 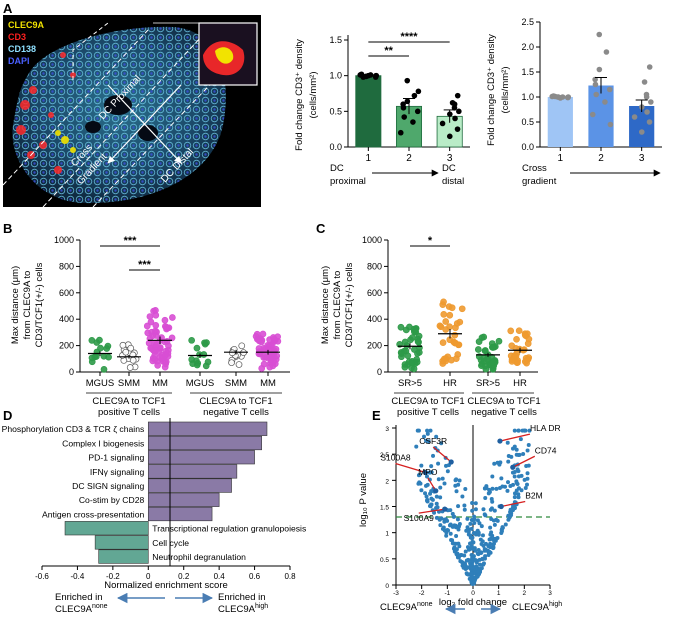 What do you see at coordinates (337, 168) in the screenshot?
I see `a1-note-dc-left: DC` at bounding box center [337, 168].